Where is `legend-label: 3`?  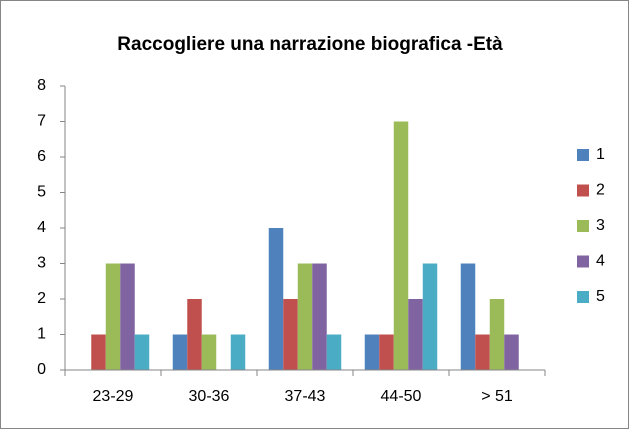
legend-label: 3 is located at coordinates (600, 225).